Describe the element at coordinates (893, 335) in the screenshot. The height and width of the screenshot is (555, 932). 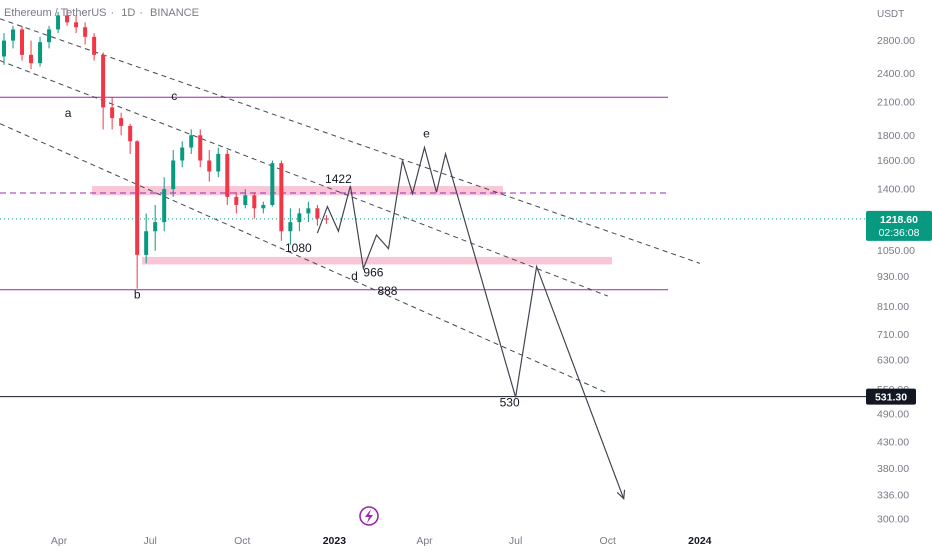
I see `price-tick-label: 710.00` at that location.